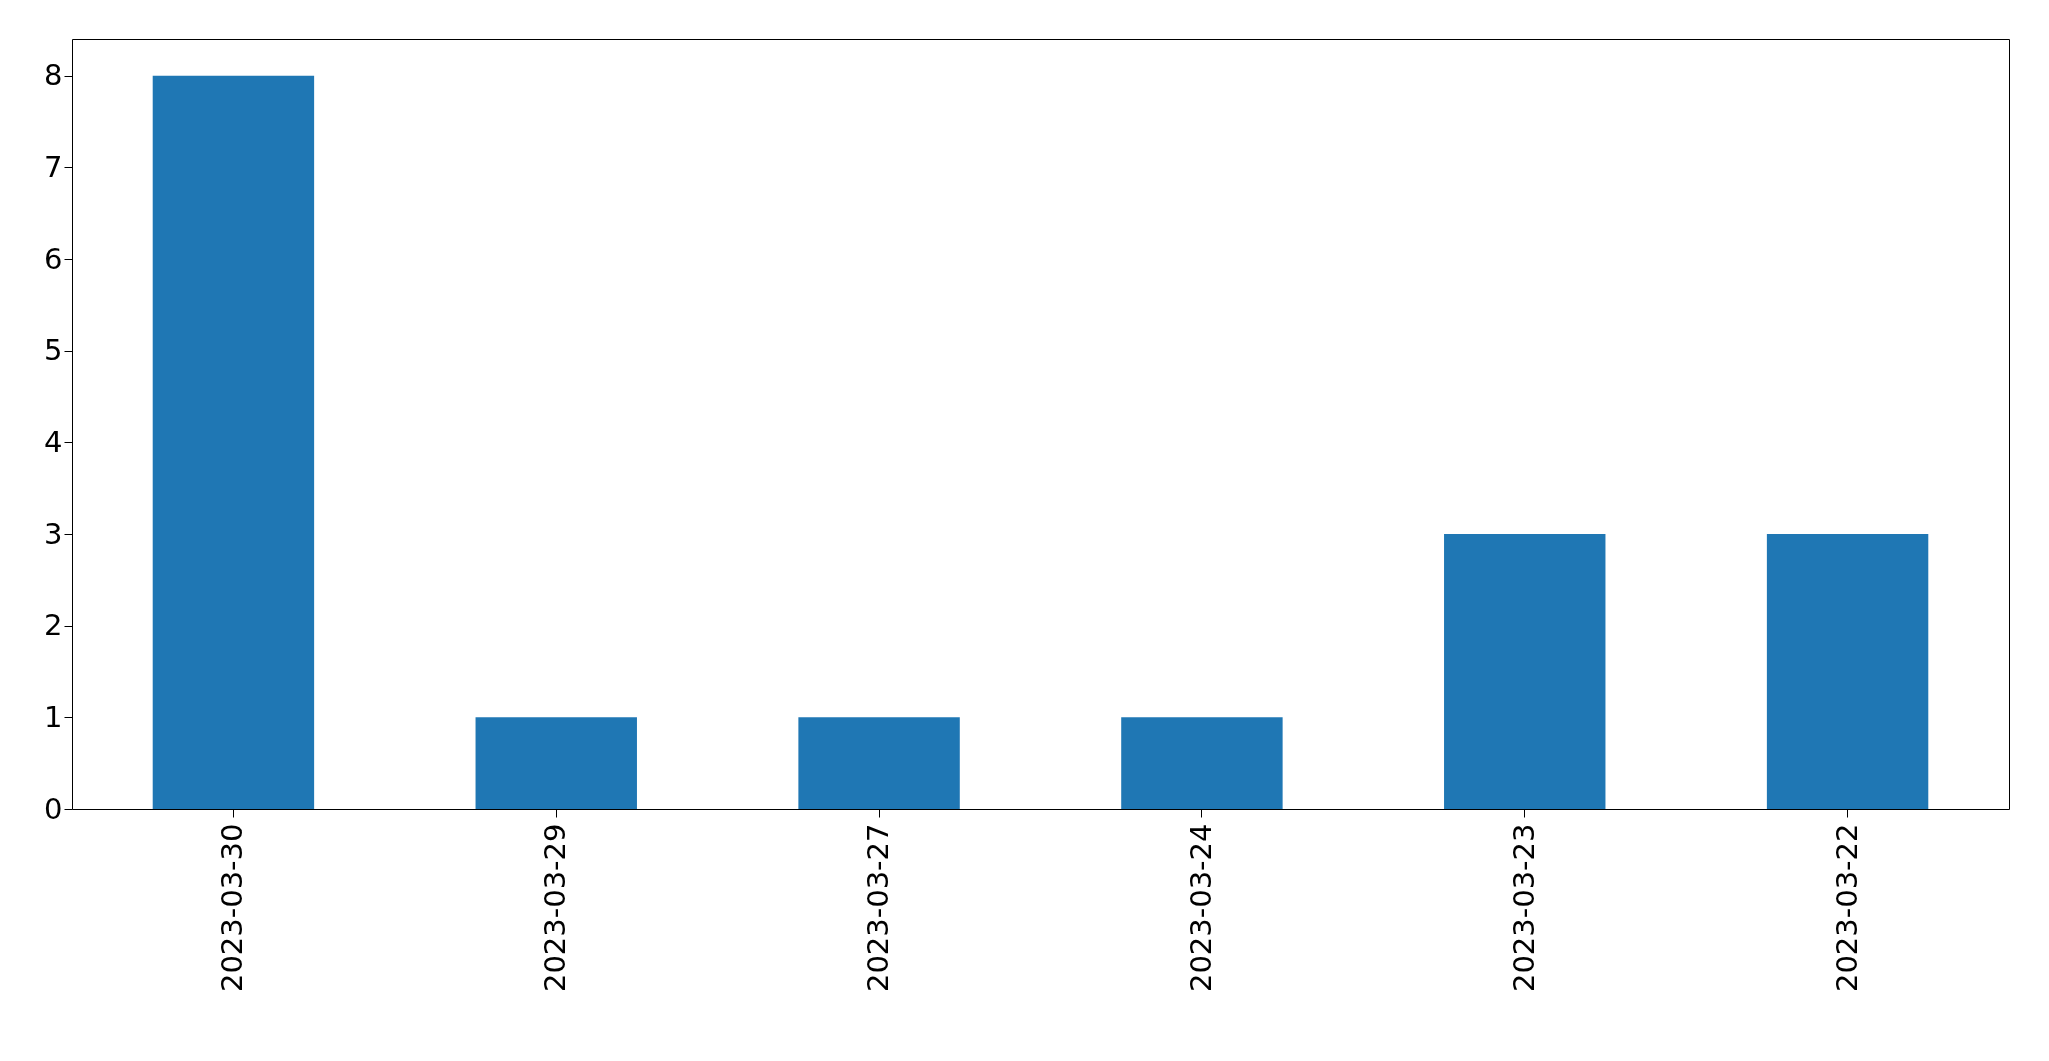 The height and width of the screenshot is (1061, 2049). I want to click on x-tick-label: 2023-03-23, so click(1523, 908).